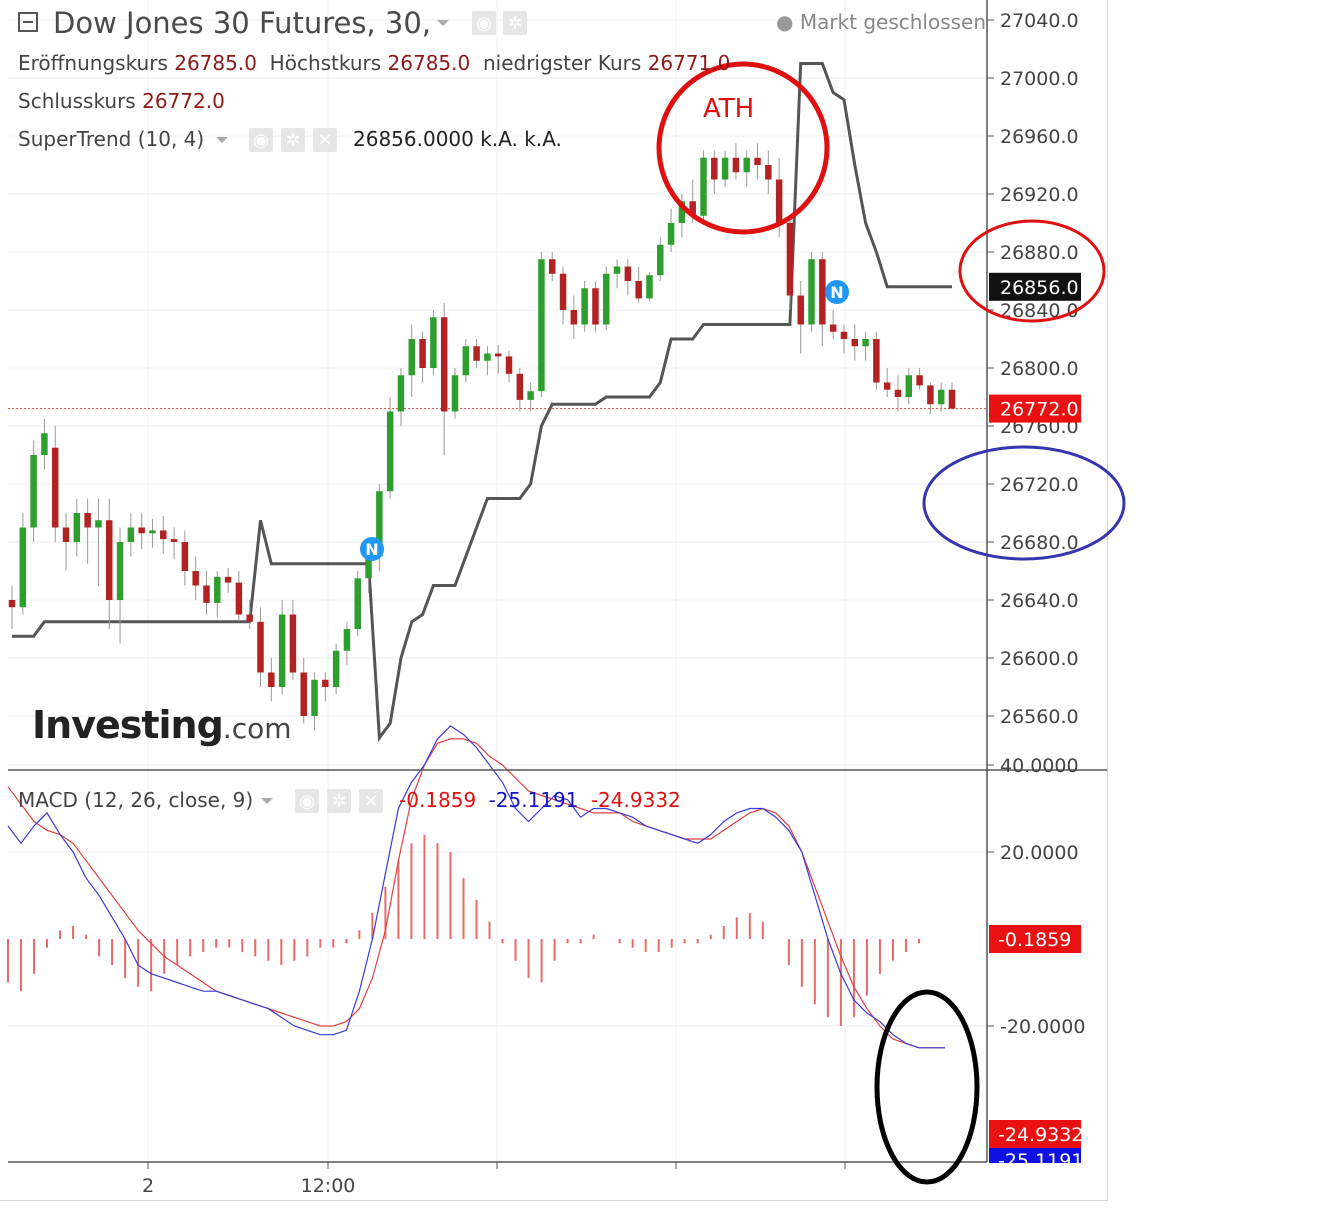  Describe the element at coordinates (93, 63) in the screenshot. I see `open-label: Eröffnungskurs` at that location.